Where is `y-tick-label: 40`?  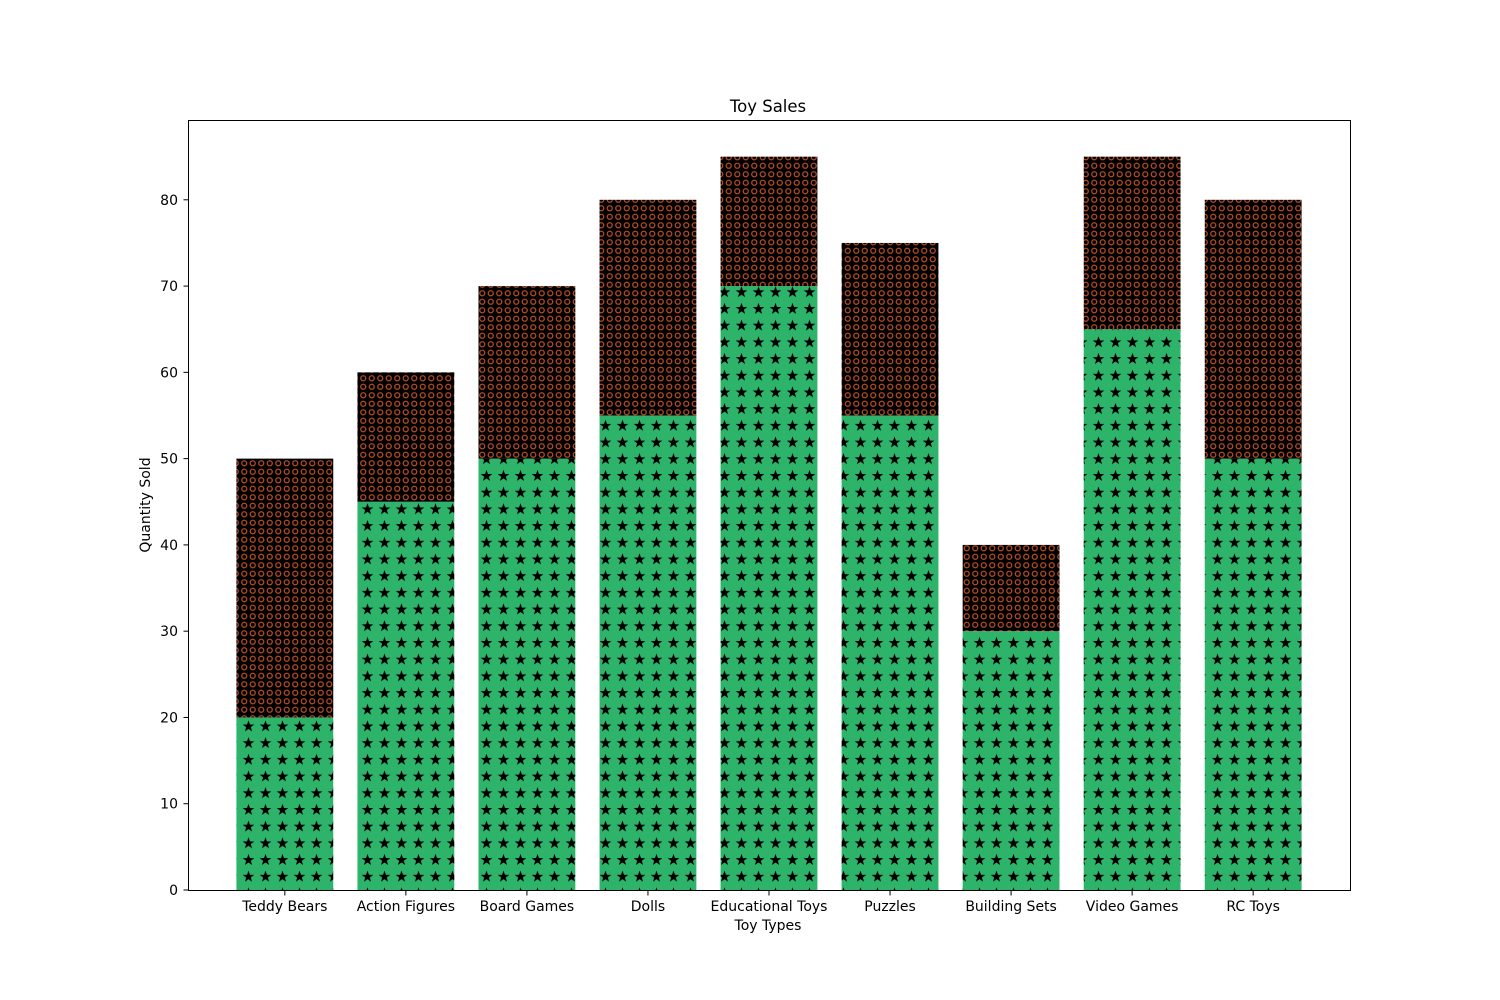
y-tick-label: 40 is located at coordinates (169, 546).